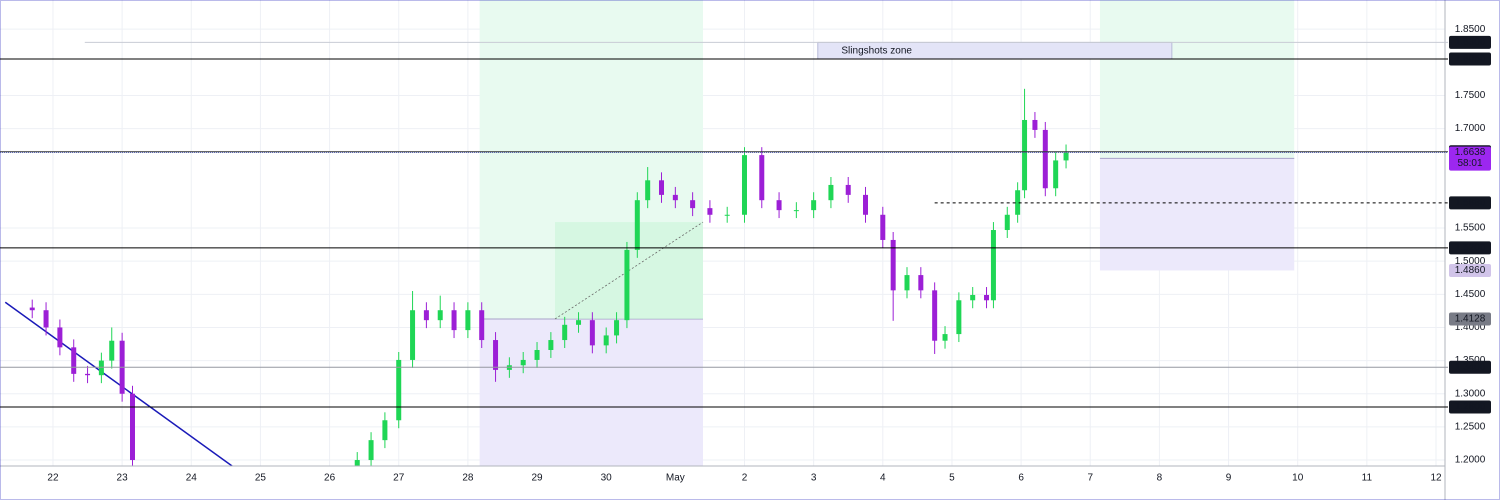 This screenshot has height=500, width=1500. Describe the element at coordinates (883, 478) in the screenshot. I see `x-tick-label: 4` at that location.